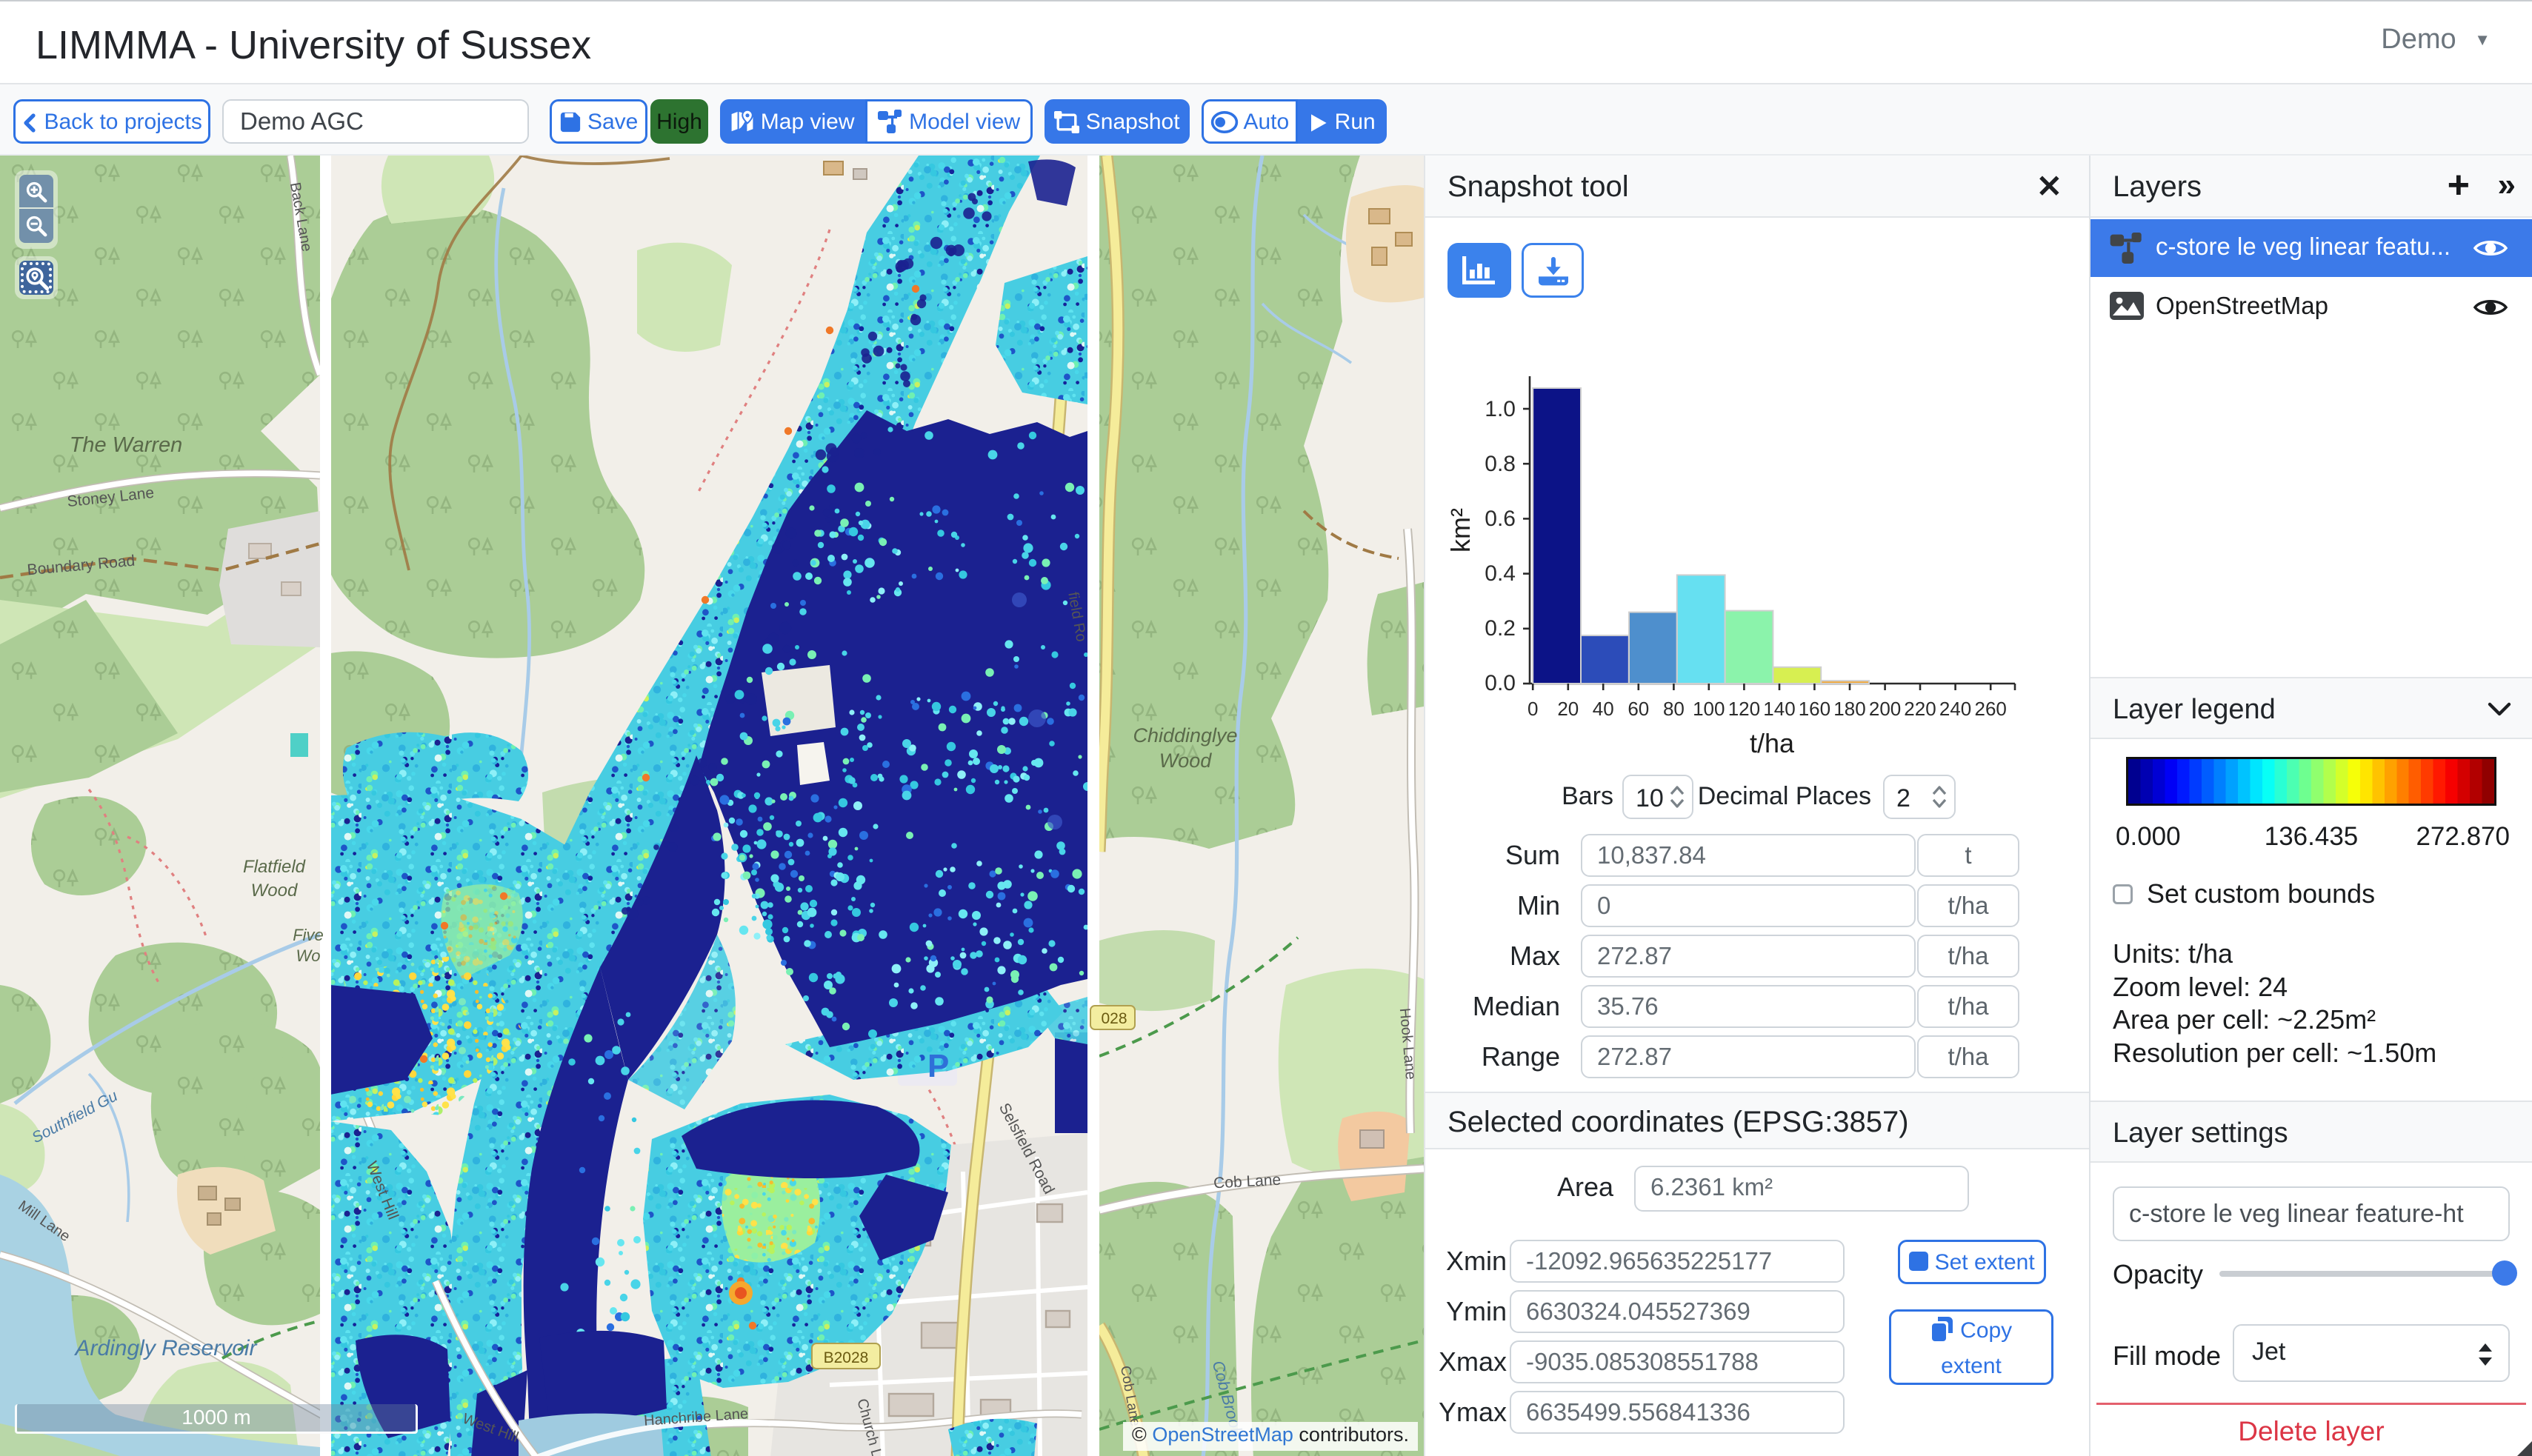 This screenshot has width=2532, height=1456. Describe the element at coordinates (1772, 743) in the screenshot. I see `svg-text: t/ha` at that location.